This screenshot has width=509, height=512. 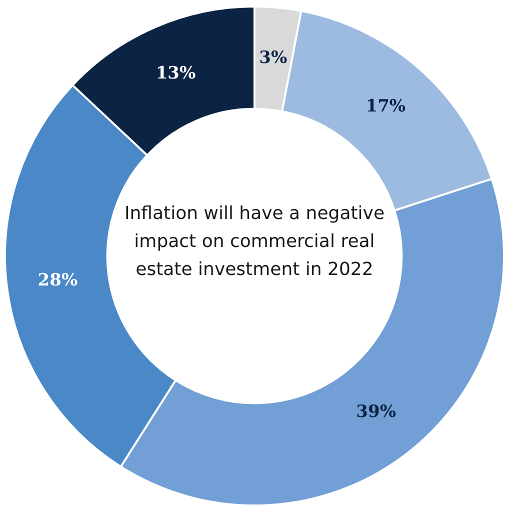 What do you see at coordinates (58, 280) in the screenshot?
I see `data-label: 28%` at bounding box center [58, 280].